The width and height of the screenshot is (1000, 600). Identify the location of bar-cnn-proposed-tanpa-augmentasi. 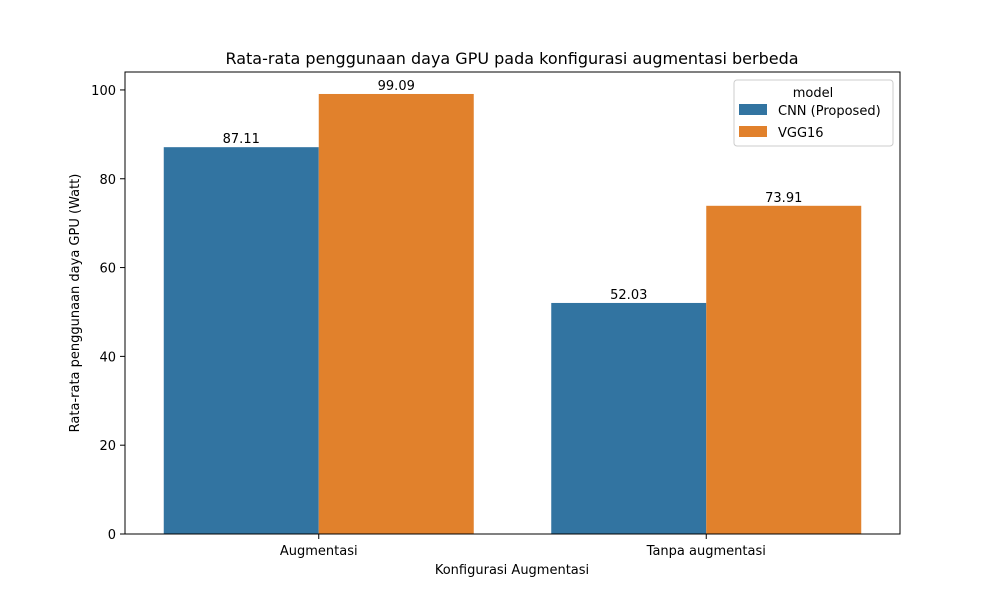
(629, 418).